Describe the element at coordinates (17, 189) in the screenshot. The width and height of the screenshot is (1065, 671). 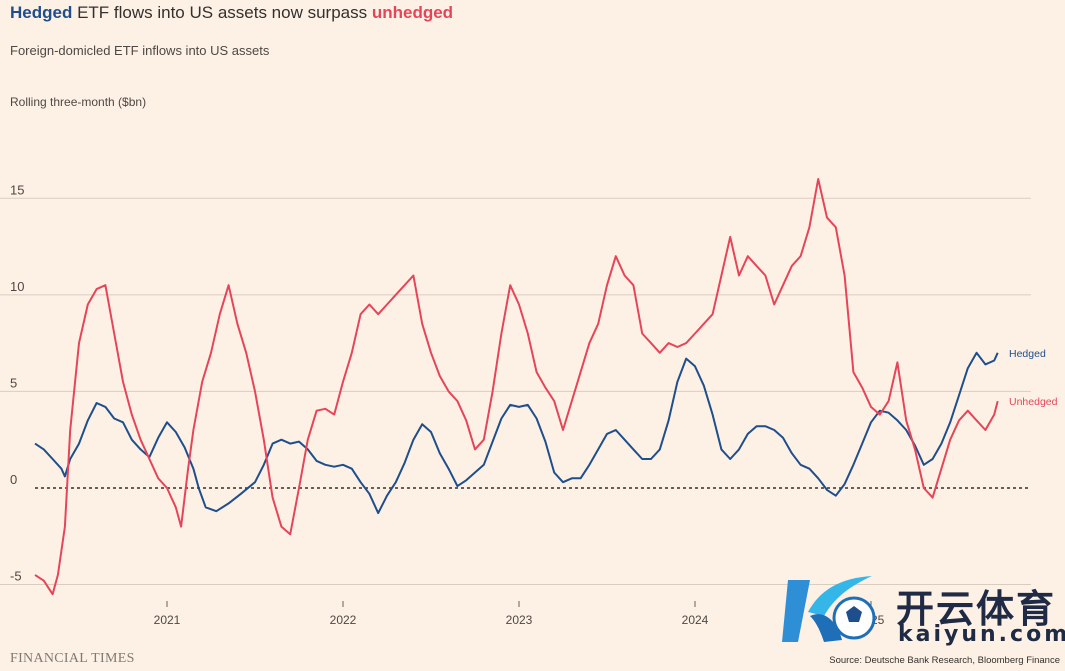
I see `y-tick-label: 15` at that location.